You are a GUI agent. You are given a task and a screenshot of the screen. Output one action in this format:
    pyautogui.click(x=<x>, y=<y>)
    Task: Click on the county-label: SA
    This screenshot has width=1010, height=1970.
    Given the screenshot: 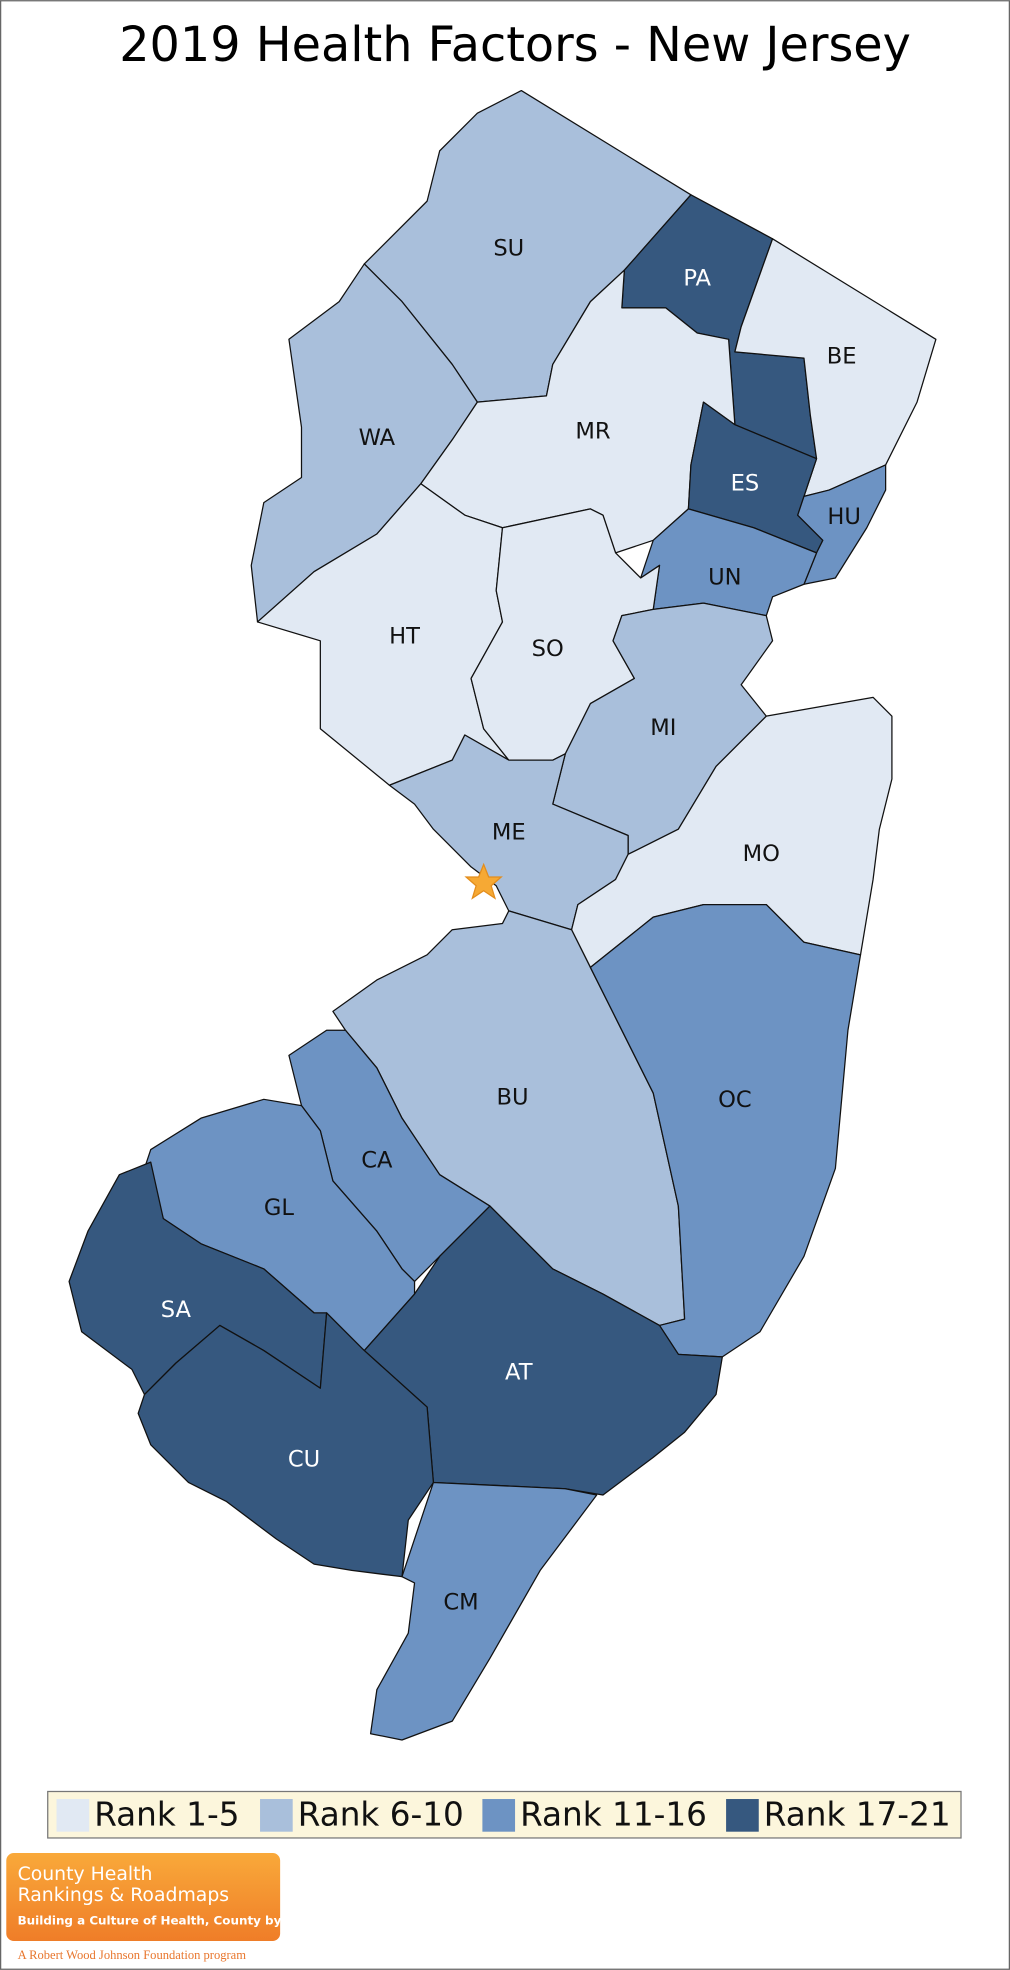 What is the action you would take?
    pyautogui.click(x=176, y=1310)
    